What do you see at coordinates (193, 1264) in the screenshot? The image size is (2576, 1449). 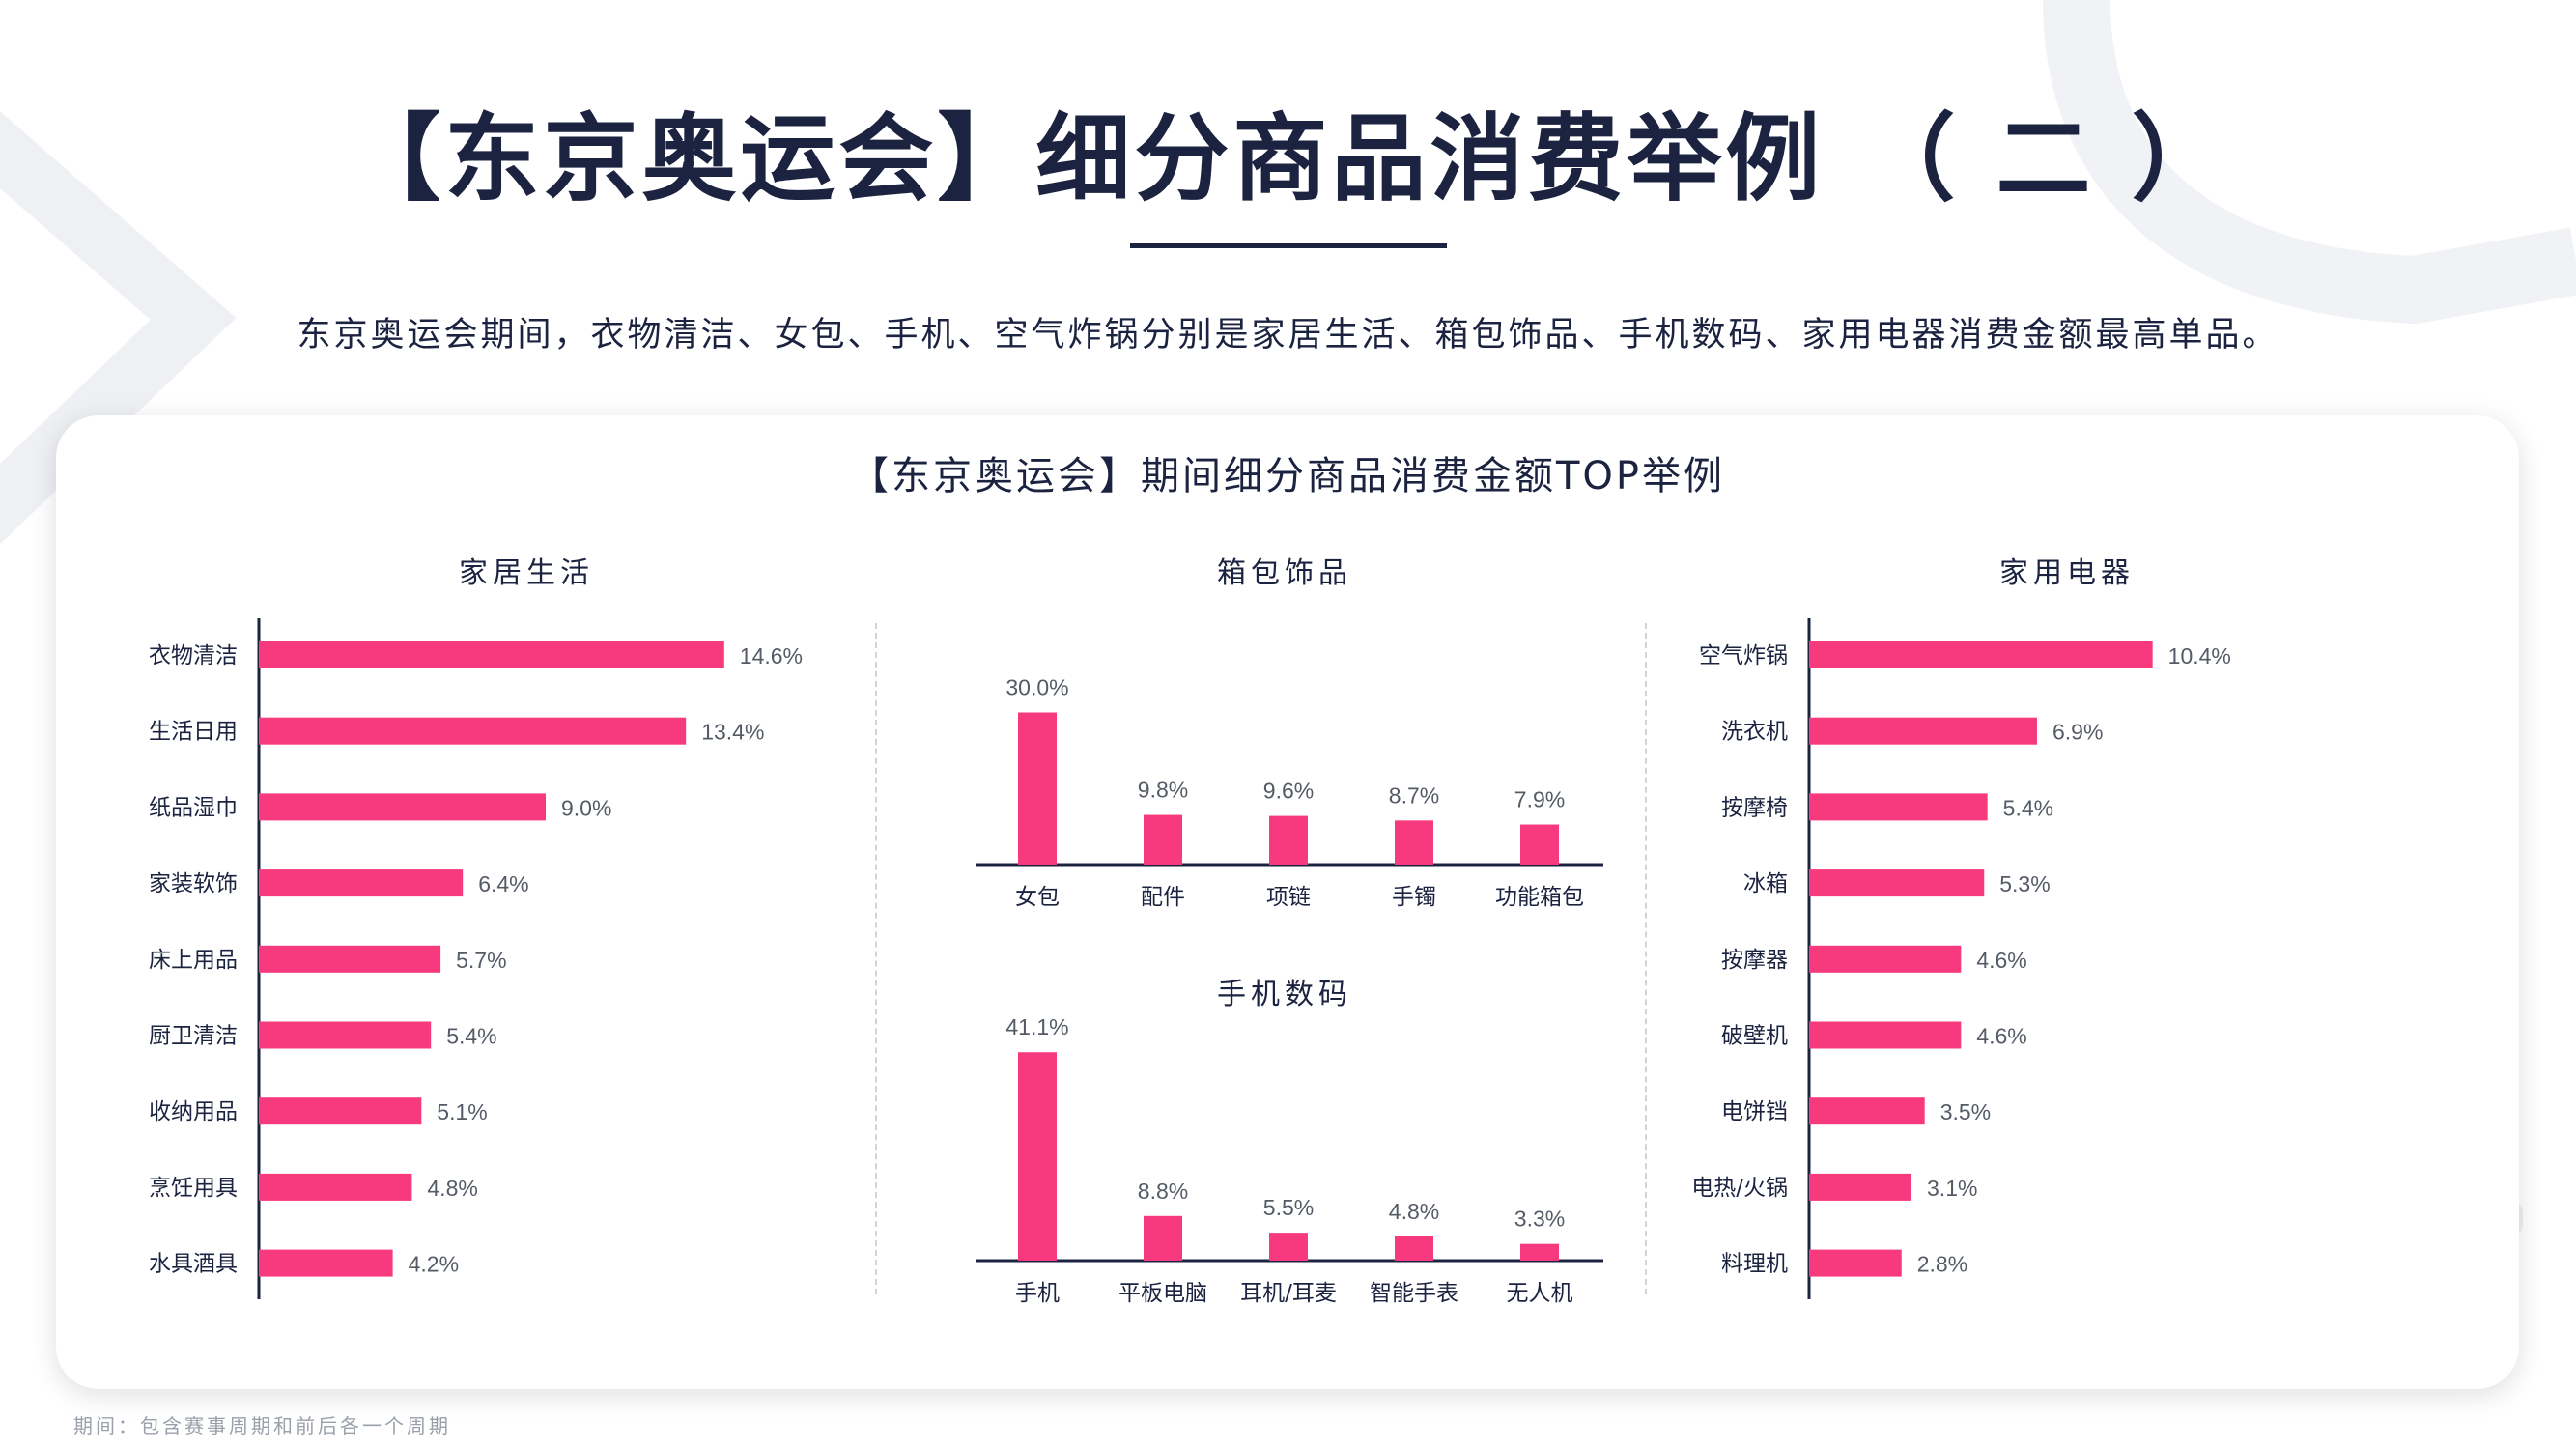 I see `home-living-category-label: 水具酒具` at bounding box center [193, 1264].